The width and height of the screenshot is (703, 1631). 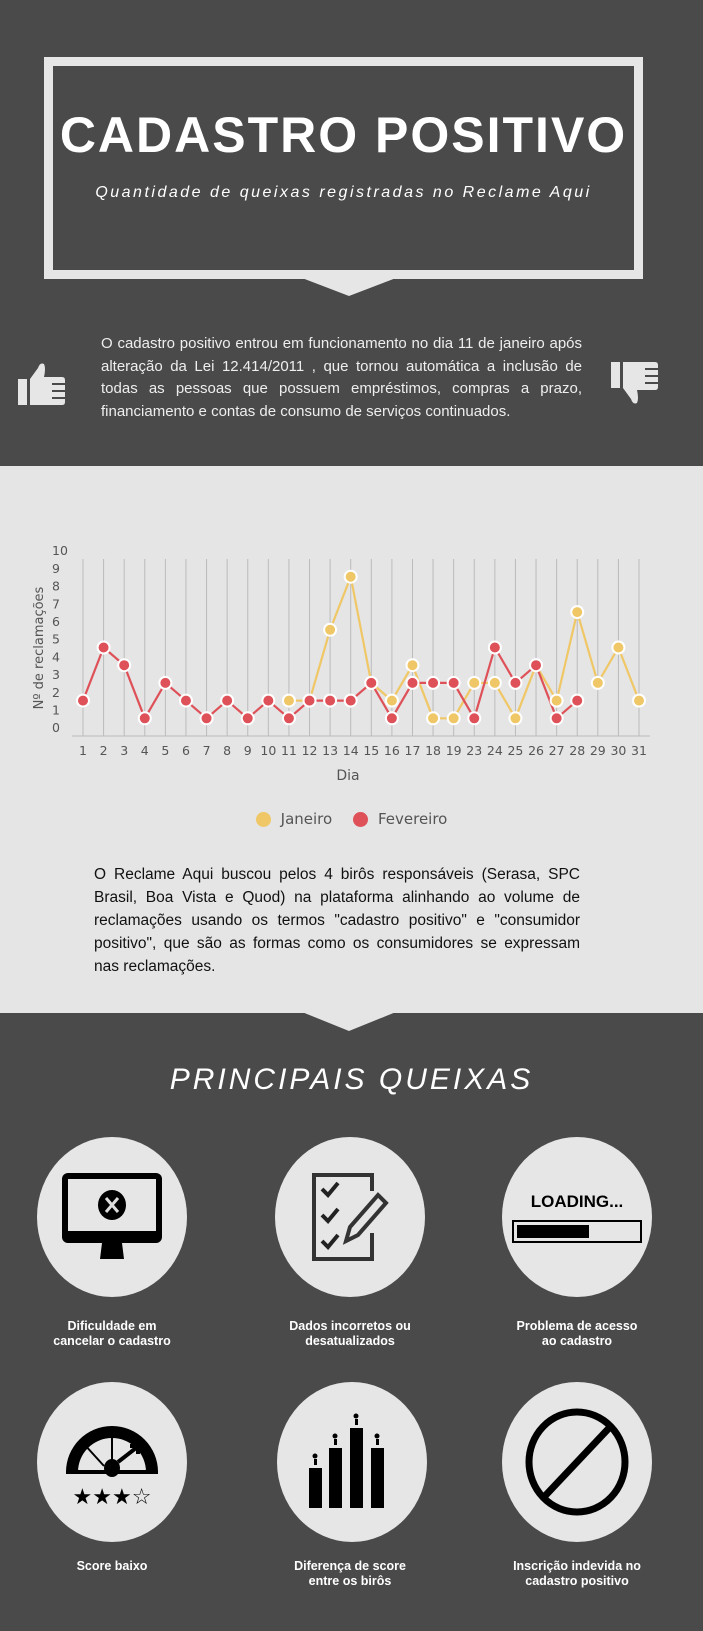 I want to click on bar-chart-icon, so click(x=346, y=1460).